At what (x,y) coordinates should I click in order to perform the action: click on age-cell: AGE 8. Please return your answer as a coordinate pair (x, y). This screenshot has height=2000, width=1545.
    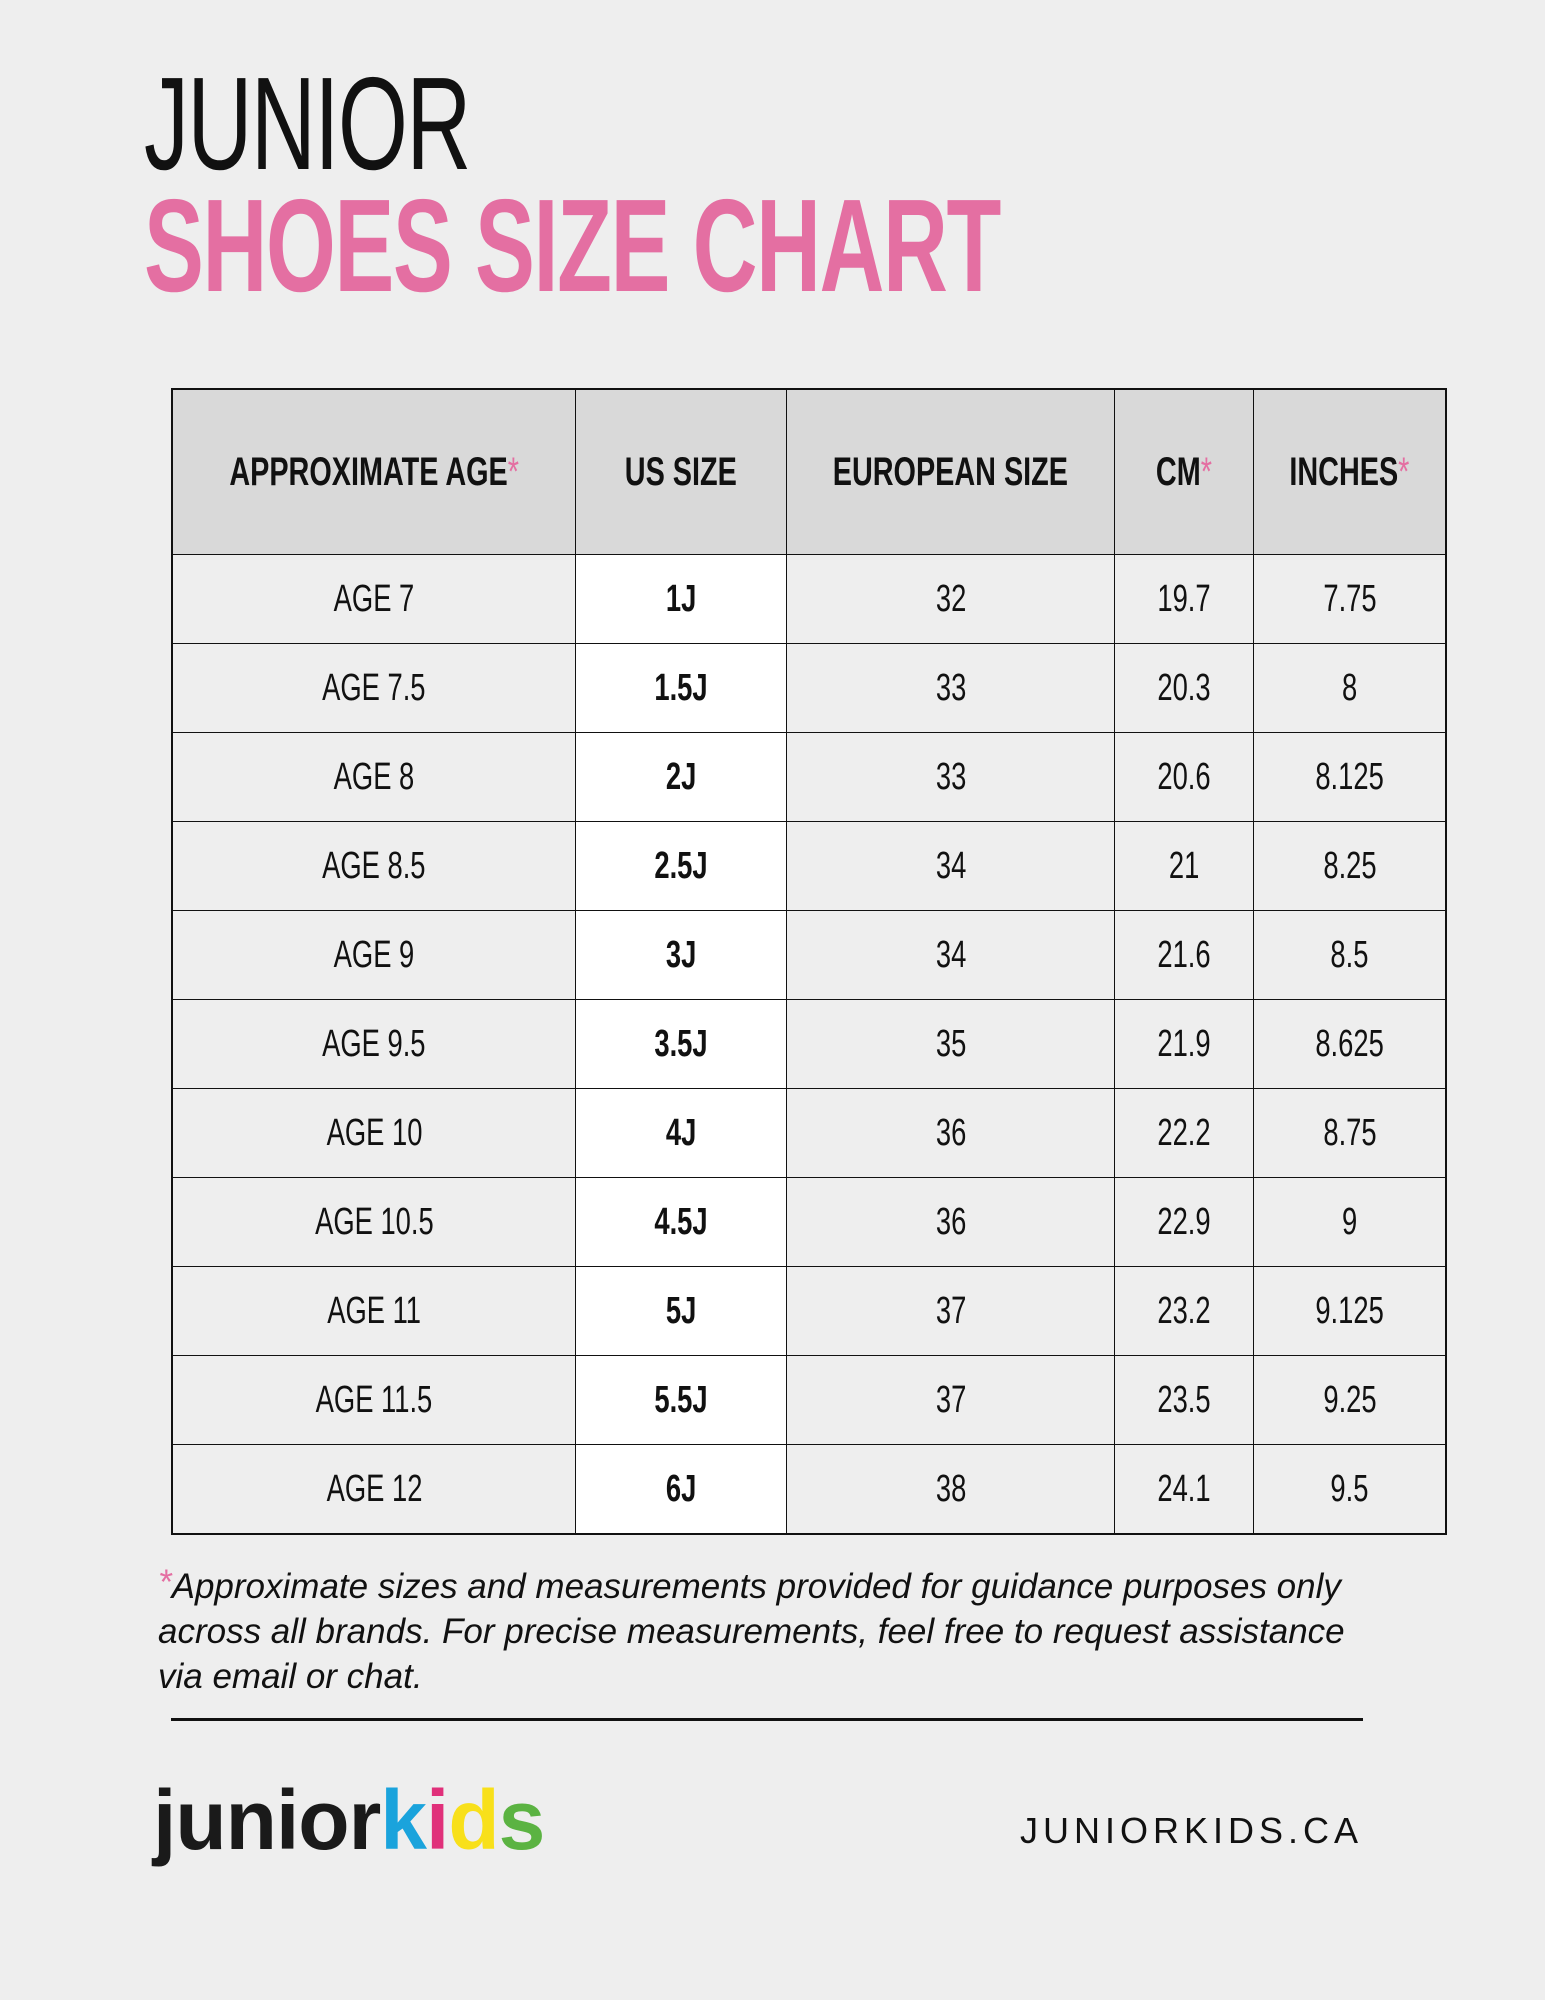
    Looking at the image, I should click on (374, 777).